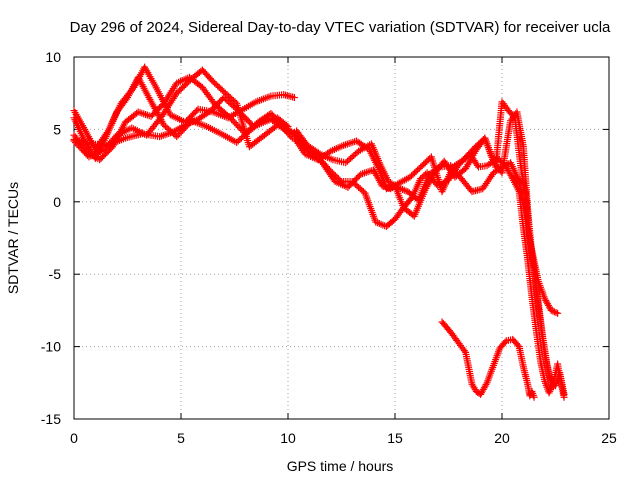 The image size is (640, 480). What do you see at coordinates (53, 57) in the screenshot?
I see `y-tick-label: 10` at bounding box center [53, 57].